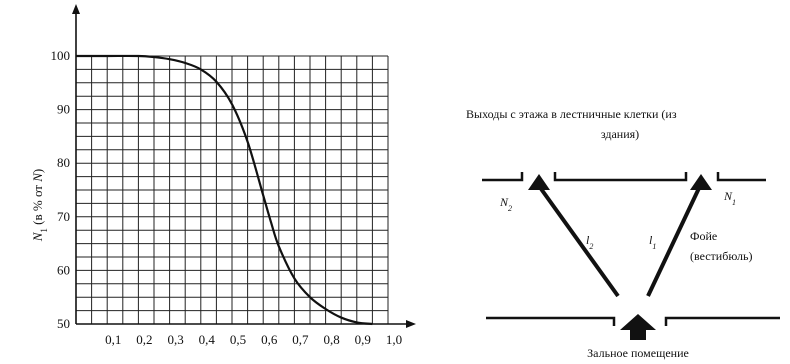 This screenshot has height=364, width=790. What do you see at coordinates (238, 339) in the screenshot?
I see `x-tick-label: 0,5` at bounding box center [238, 339].